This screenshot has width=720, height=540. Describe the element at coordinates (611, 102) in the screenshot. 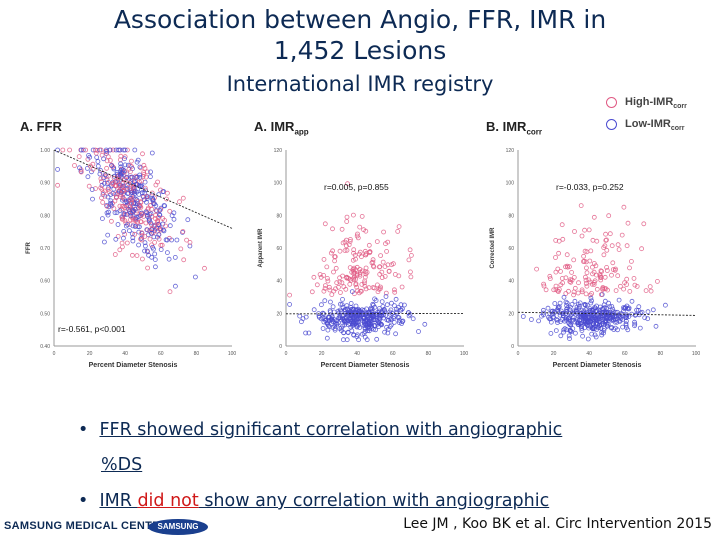

I see `legend-high-marker` at that location.